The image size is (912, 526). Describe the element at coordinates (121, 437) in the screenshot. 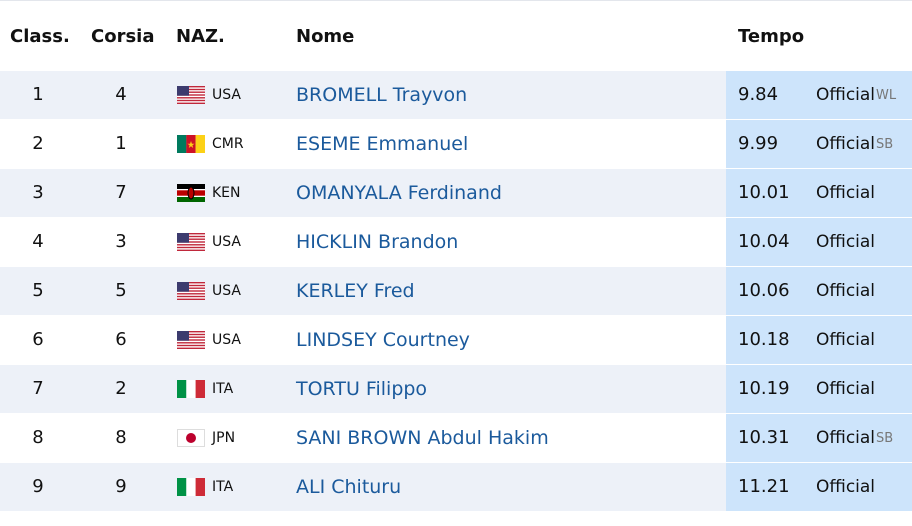

I see `lane: 8` at that location.